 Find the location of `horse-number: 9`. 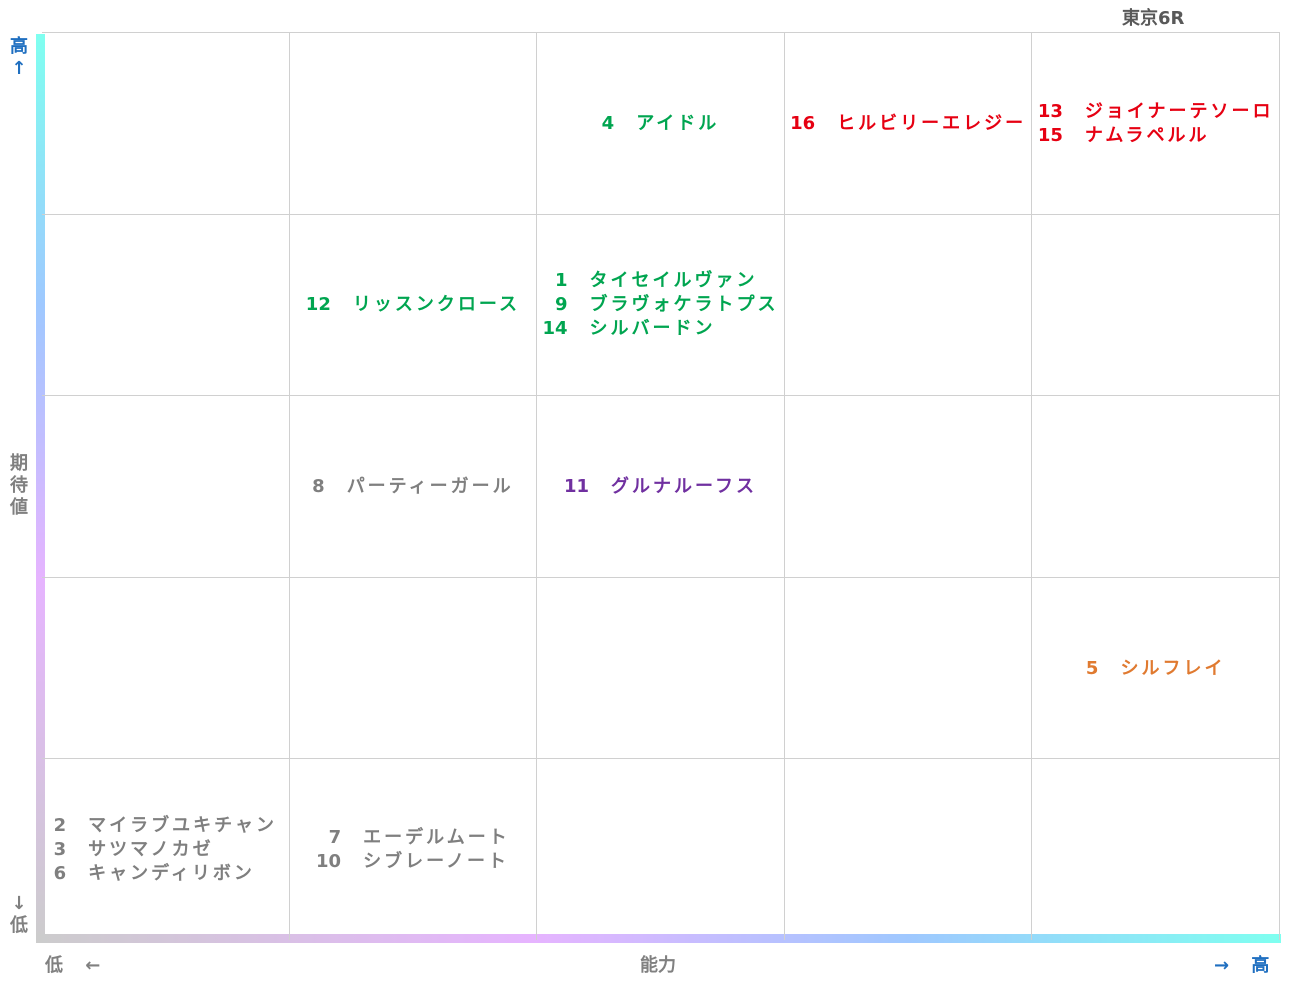

horse-number: 9 is located at coordinates (561, 305).